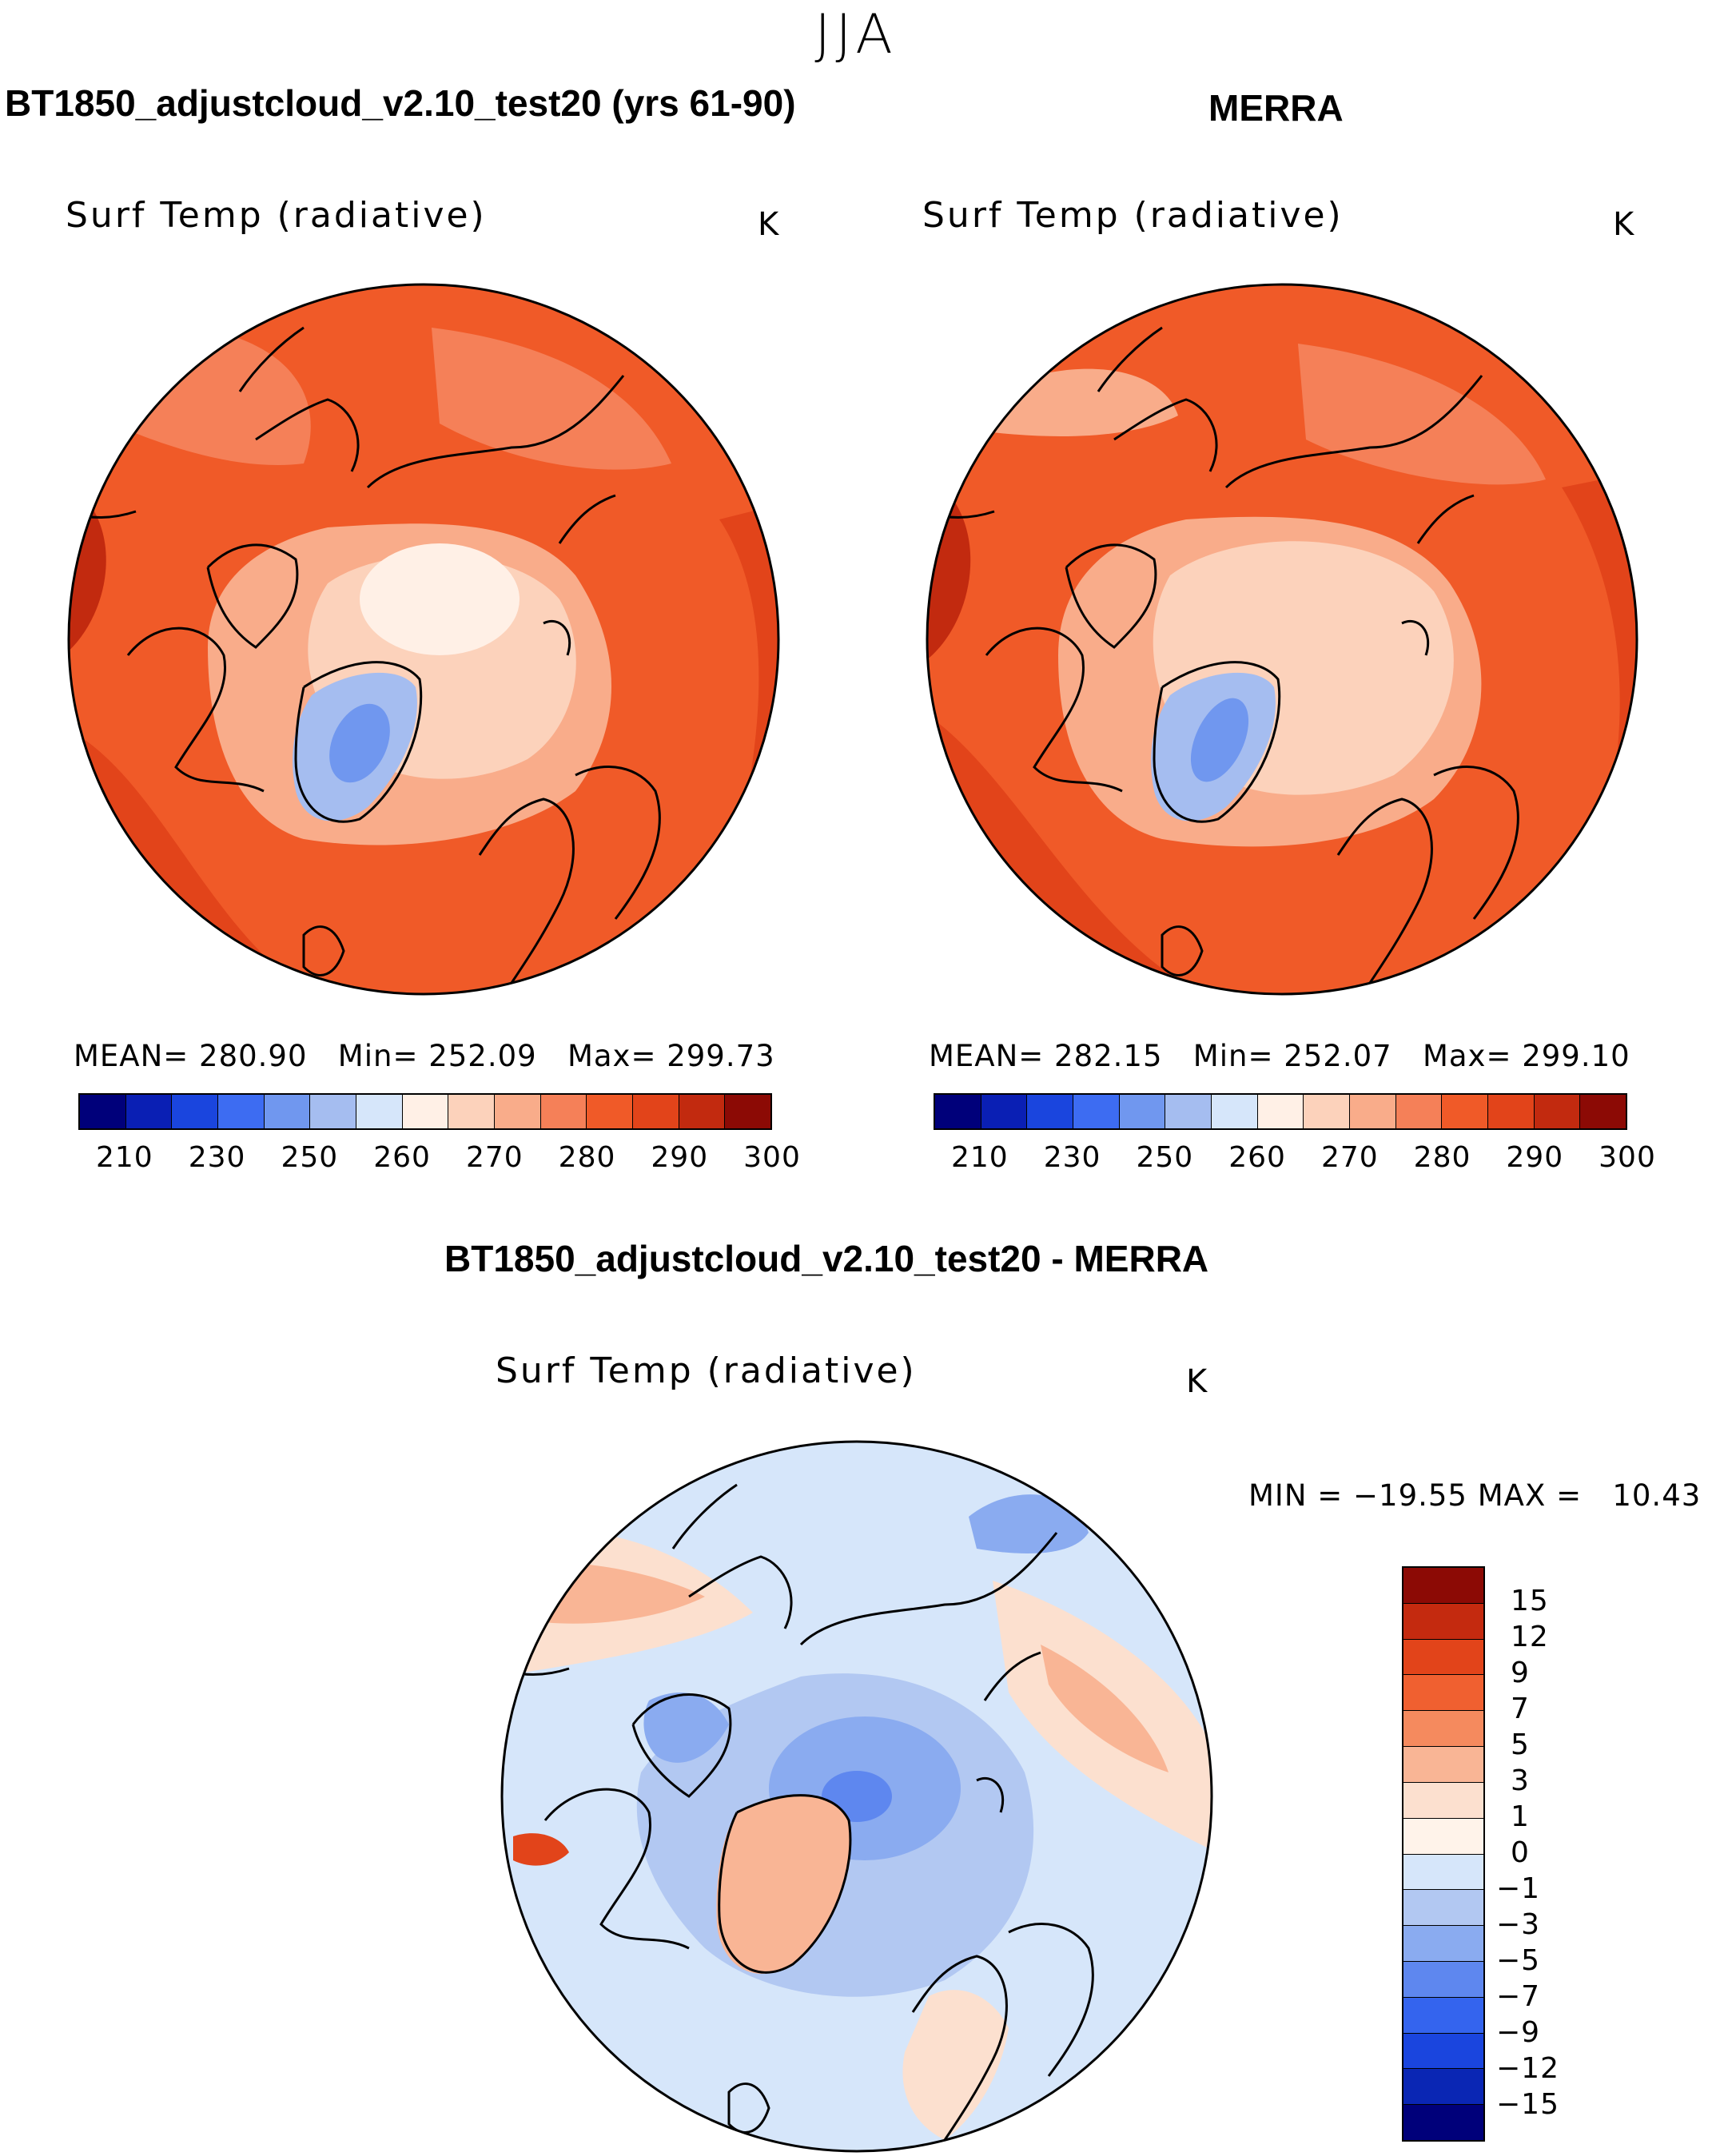 The image size is (1712, 2156). I want to click on model-colorbar, so click(425, 1111).